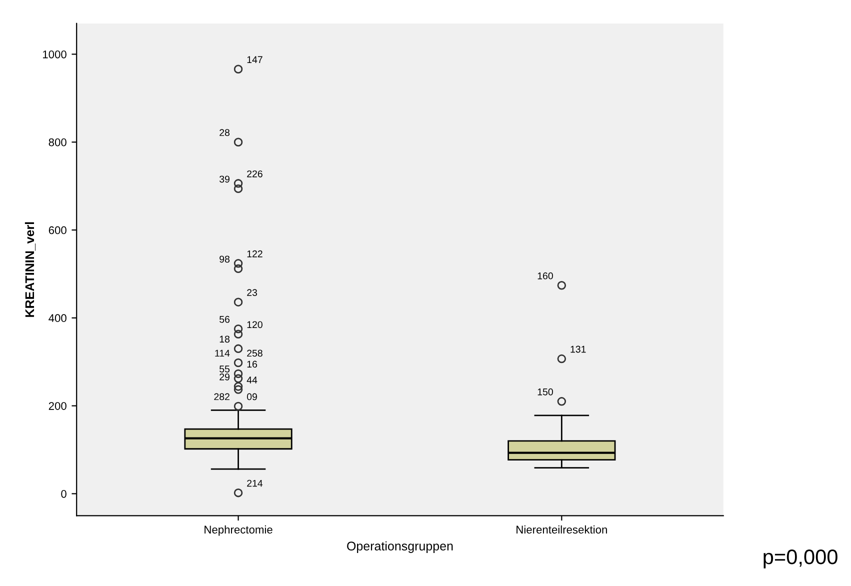  Describe the element at coordinates (225, 339) in the screenshot. I see `annotation: 18` at that location.